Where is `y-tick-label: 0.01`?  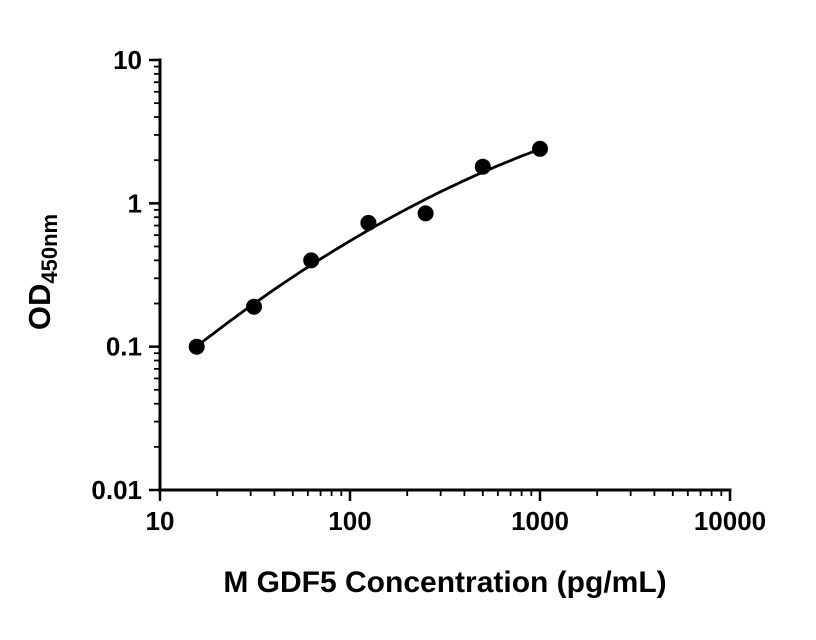 y-tick-label: 0.01 is located at coordinates (116, 490).